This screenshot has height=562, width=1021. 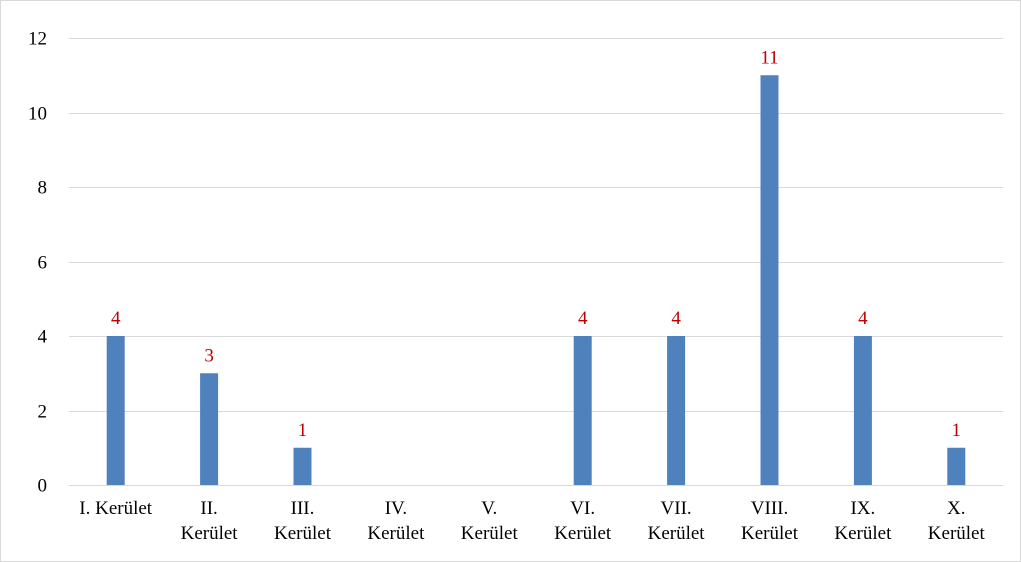 I want to click on x-tick-label: II., so click(x=208, y=508).